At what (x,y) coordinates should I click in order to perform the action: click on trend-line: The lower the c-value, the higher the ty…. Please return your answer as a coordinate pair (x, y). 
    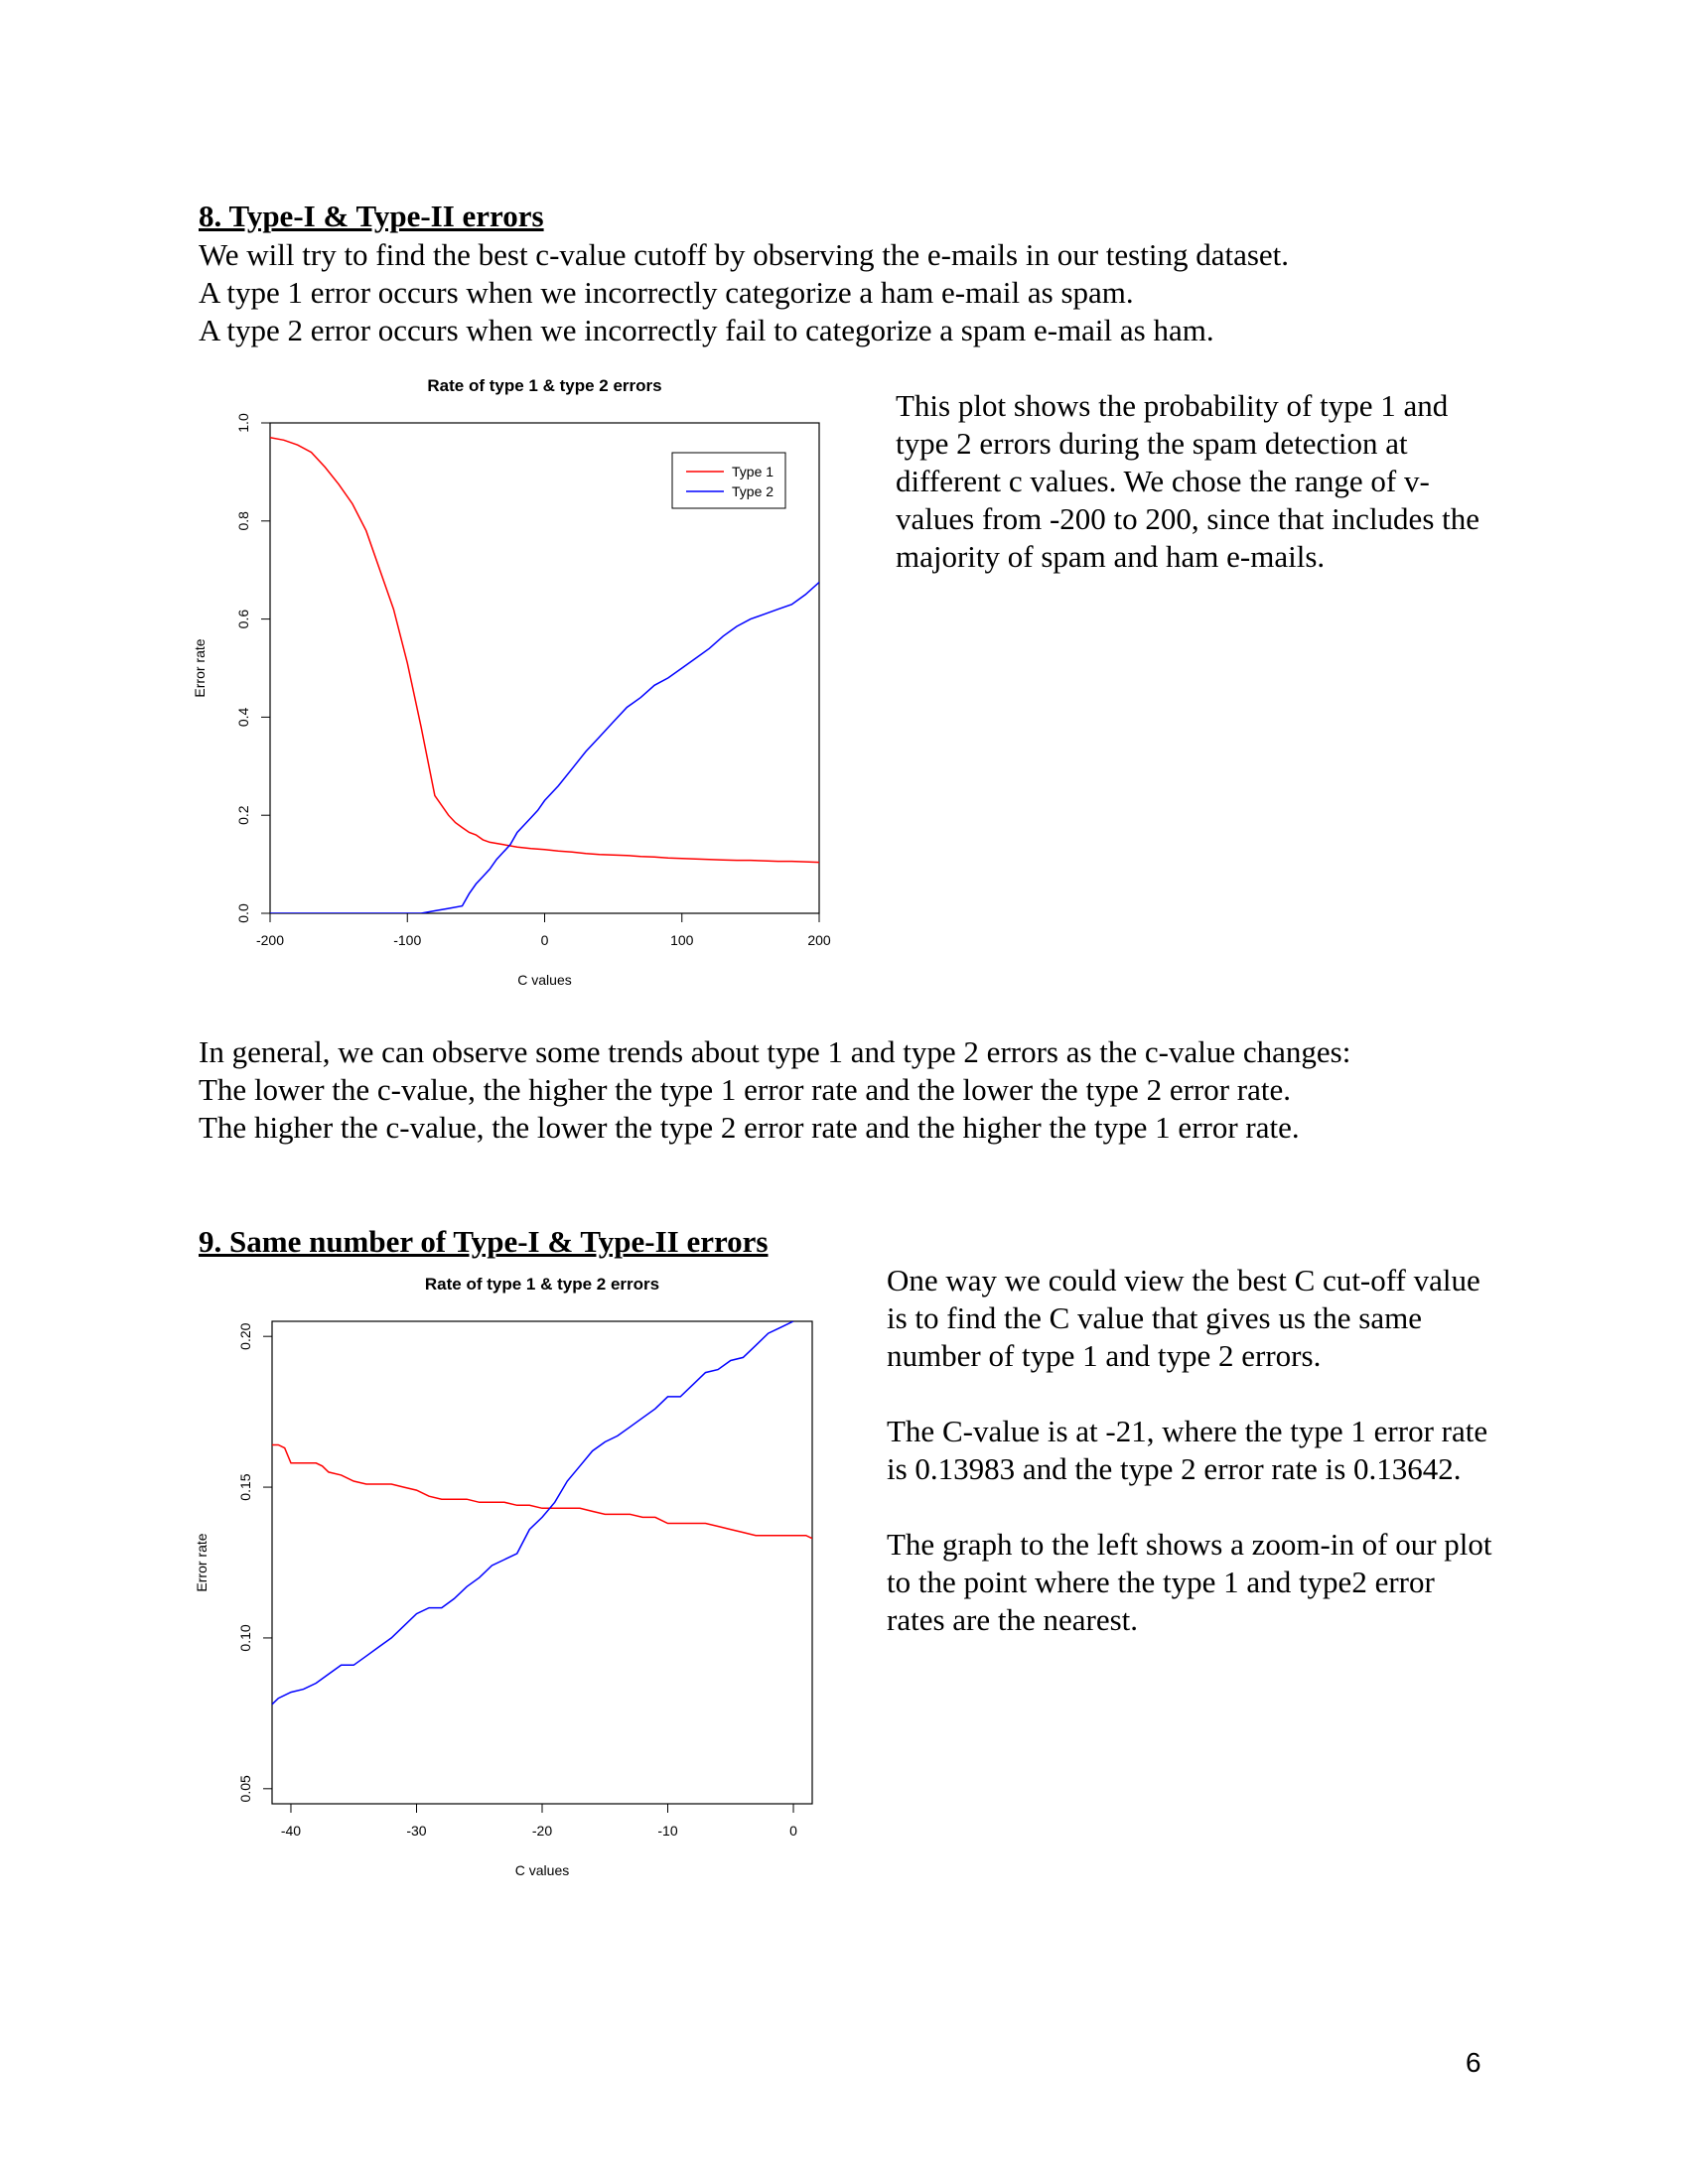
    Looking at the image, I should click on (745, 1089).